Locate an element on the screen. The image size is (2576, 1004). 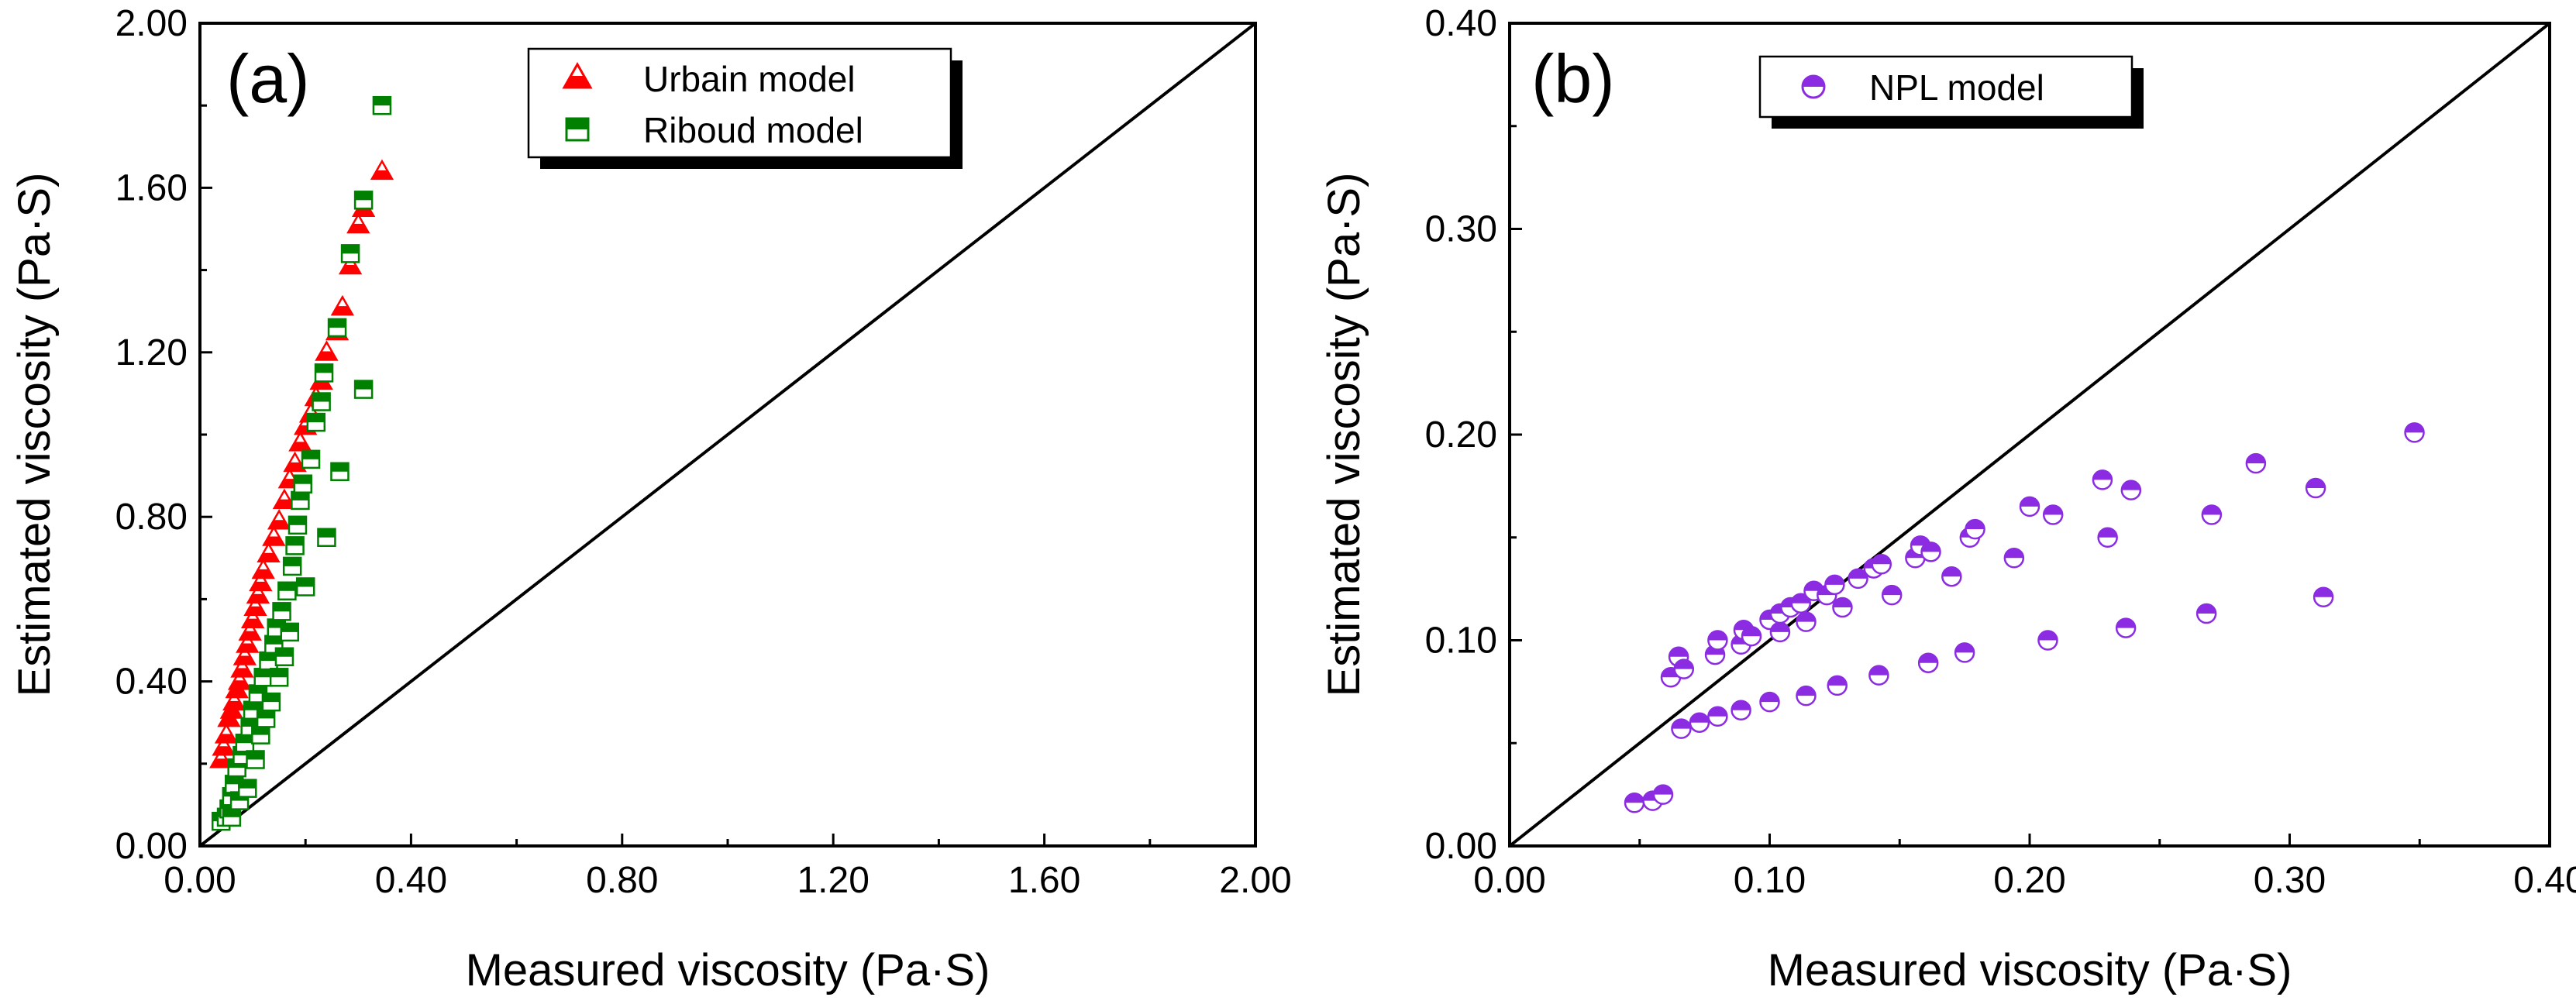
x-axis-label-a: Measured viscosity (Pa·S) is located at coordinates (728, 970).